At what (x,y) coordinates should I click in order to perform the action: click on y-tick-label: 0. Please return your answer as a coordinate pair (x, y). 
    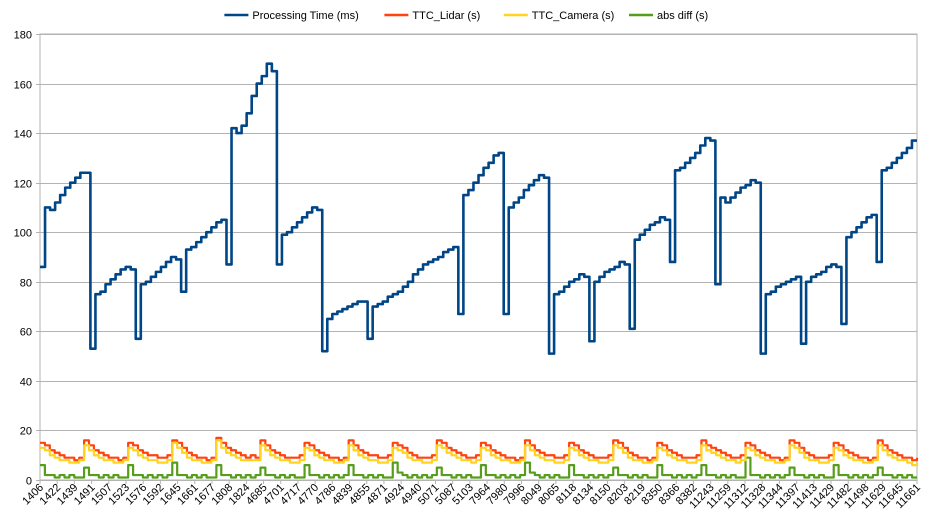
    Looking at the image, I should click on (29, 482).